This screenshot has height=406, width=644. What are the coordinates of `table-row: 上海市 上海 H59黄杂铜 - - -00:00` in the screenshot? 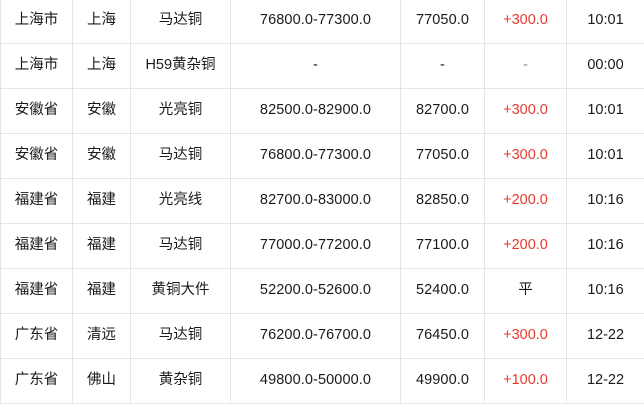 It's located at (322, 66).